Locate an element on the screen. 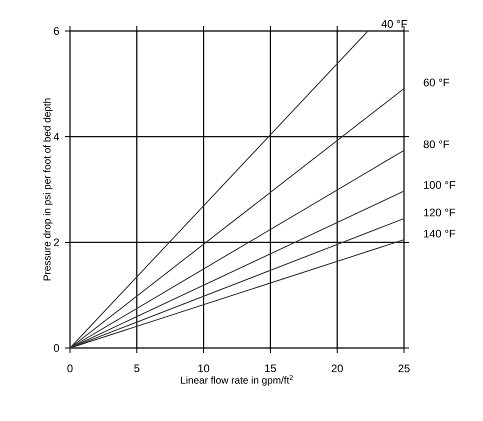 The width and height of the screenshot is (483, 421). x-tick-label: 10 is located at coordinates (204, 368).